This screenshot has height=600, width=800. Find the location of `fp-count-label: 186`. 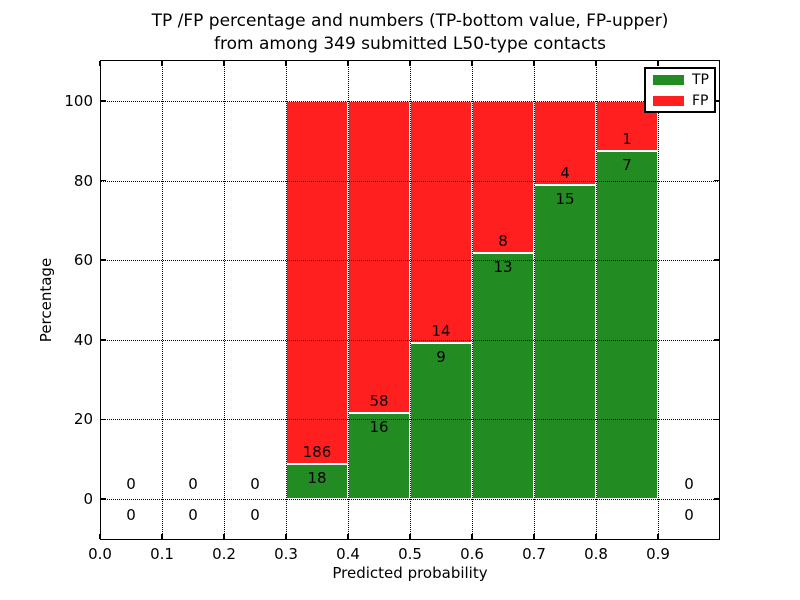

fp-count-label: 186 is located at coordinates (317, 451).